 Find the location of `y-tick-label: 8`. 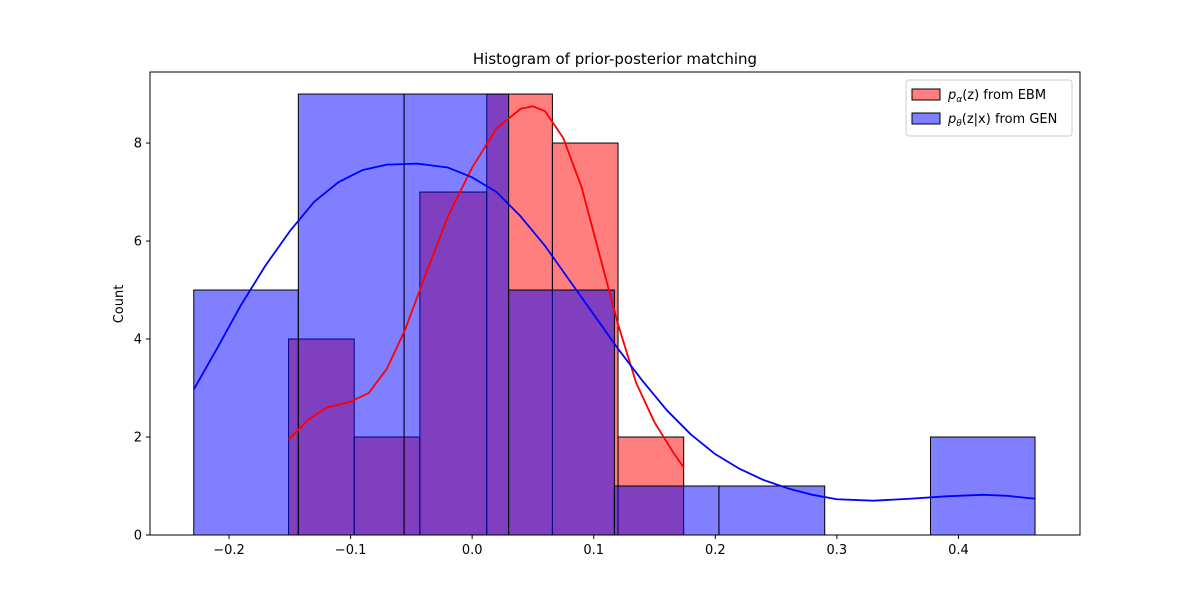

y-tick-label: 8 is located at coordinates (138, 144).